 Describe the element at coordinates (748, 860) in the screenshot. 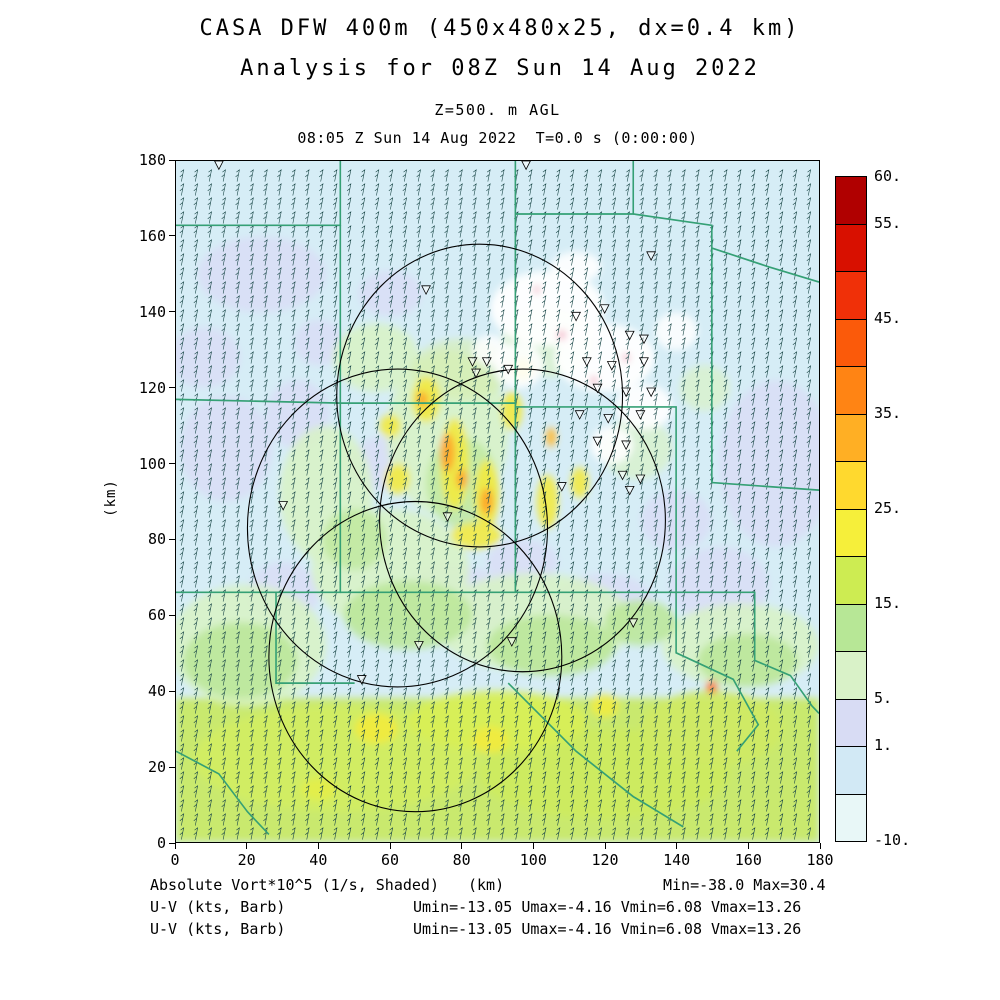

I see `x-tick-label: 160` at that location.